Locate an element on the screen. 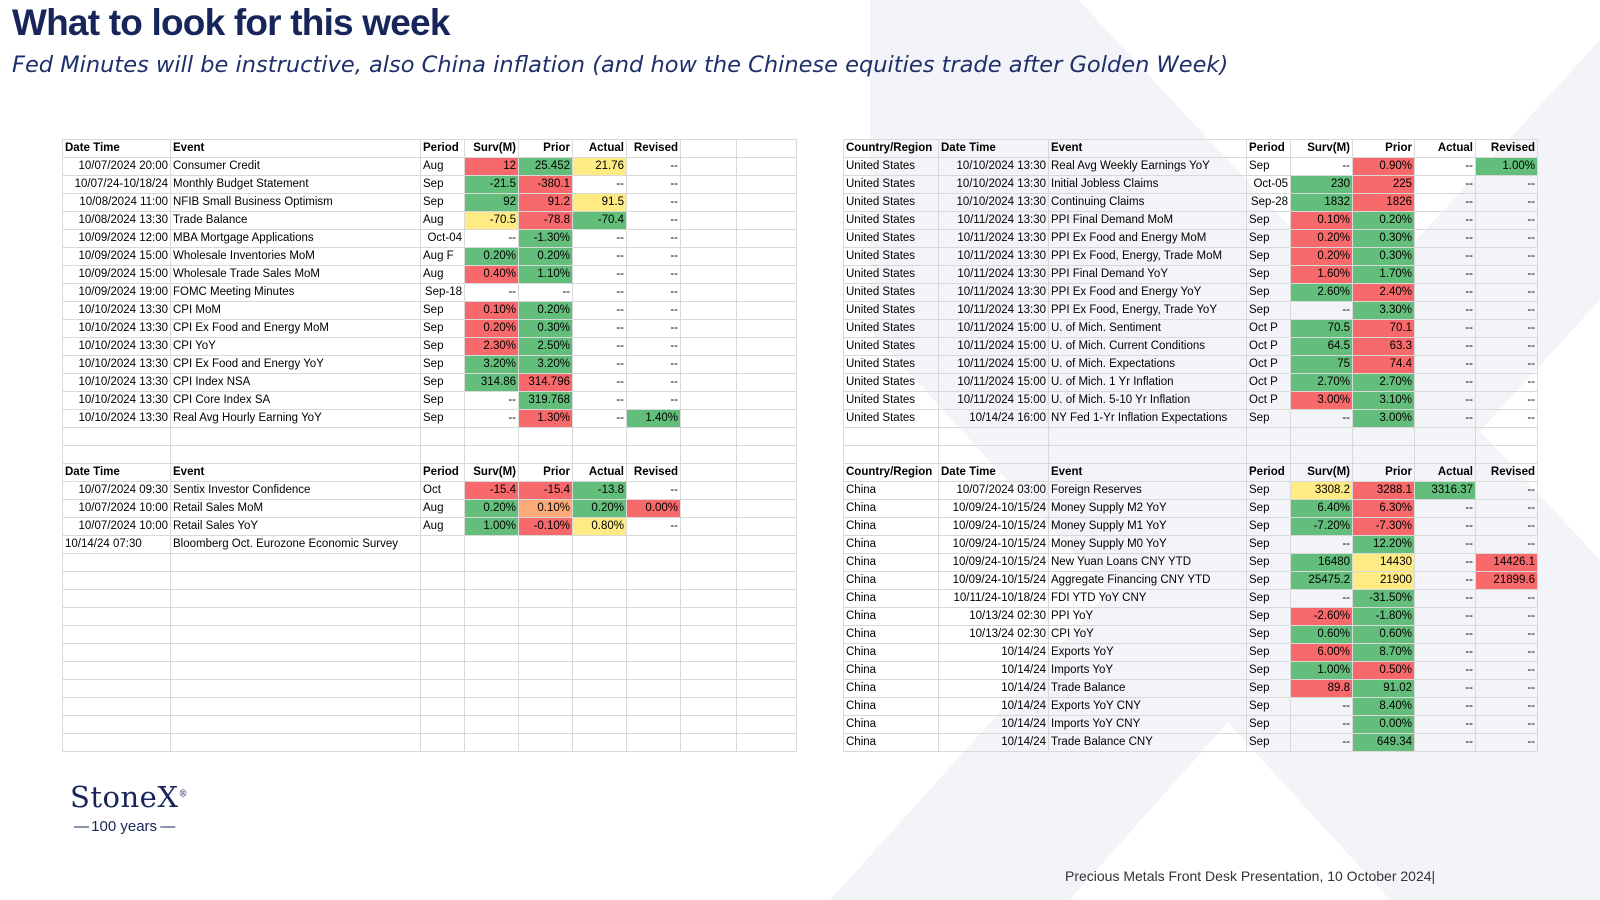 Image resolution: width=1600 pixels, height=900 pixels. column-header: Event is located at coordinates (295, 148).